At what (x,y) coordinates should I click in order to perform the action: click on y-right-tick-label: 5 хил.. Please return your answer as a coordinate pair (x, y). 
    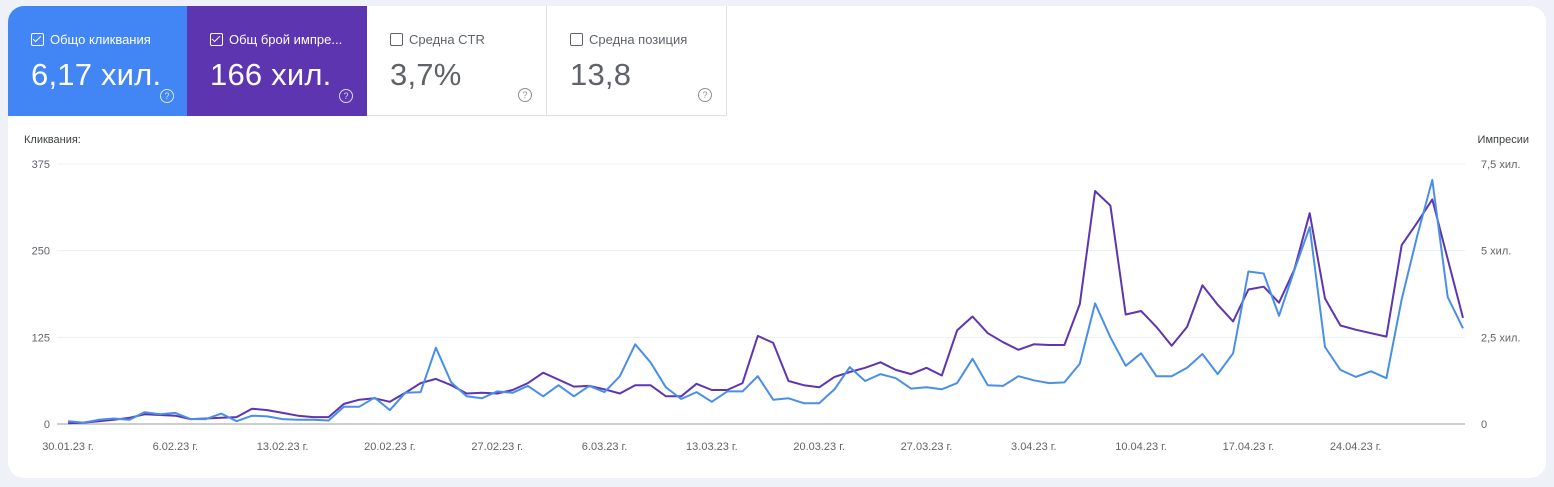
    Looking at the image, I should click on (1496, 252).